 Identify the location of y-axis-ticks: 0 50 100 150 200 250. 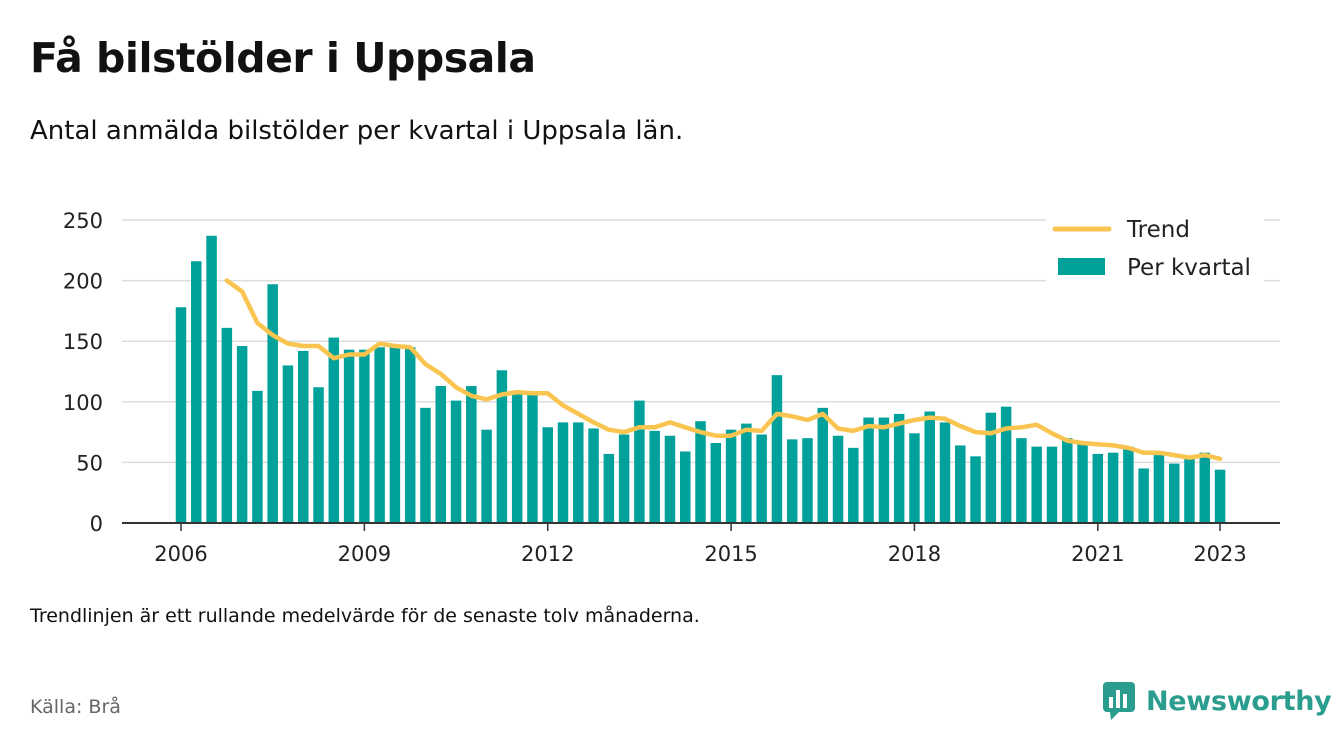
(83, 372).